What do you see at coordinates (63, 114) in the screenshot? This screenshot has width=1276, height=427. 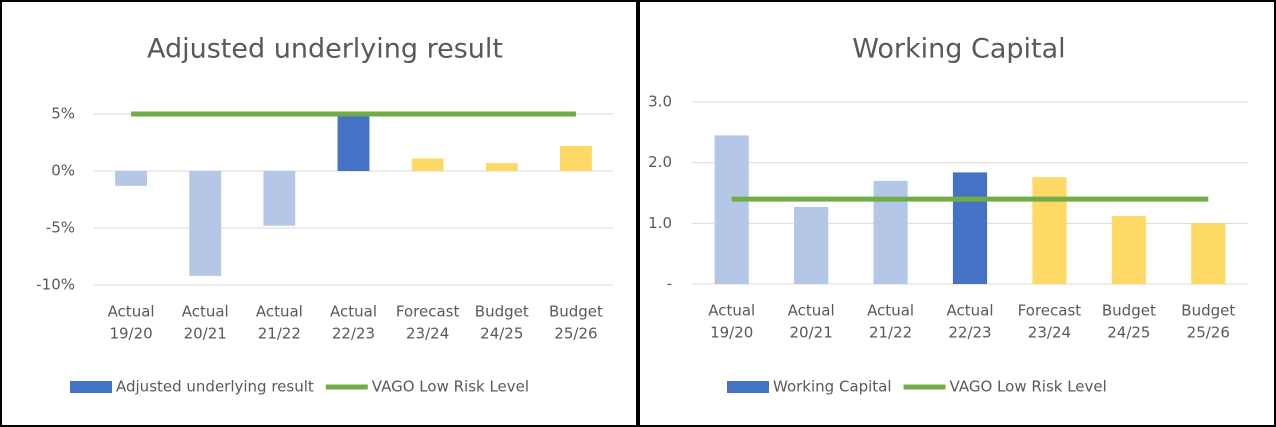 I see `y-tick-label: 5%` at bounding box center [63, 114].